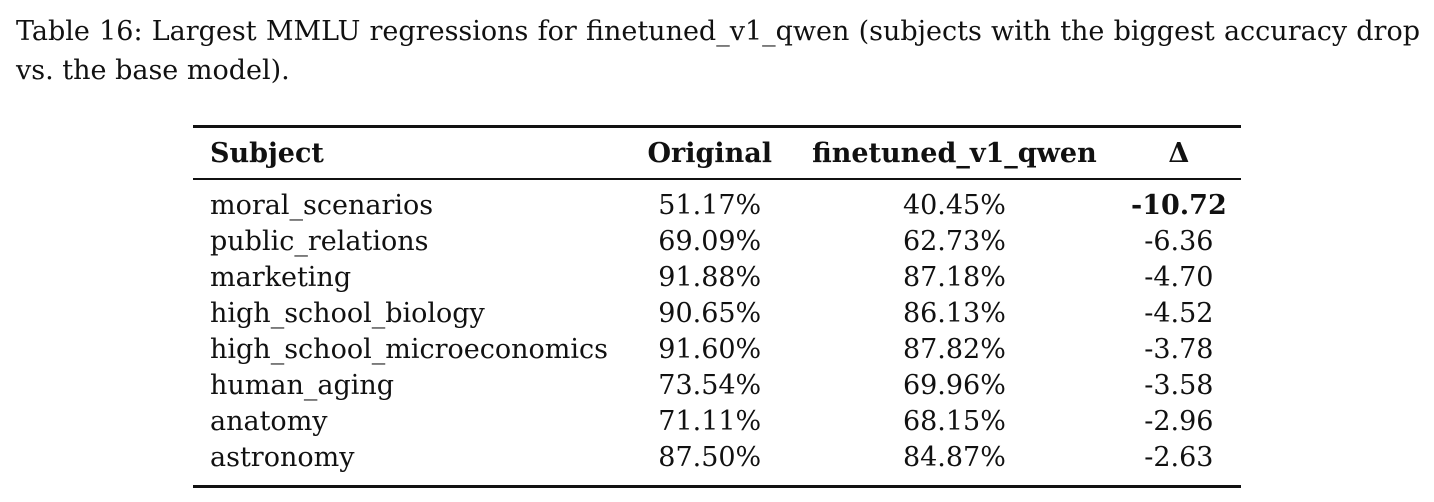 This screenshot has width=1434, height=502. I want to click on cell-original: 51.17%, so click(710, 205).